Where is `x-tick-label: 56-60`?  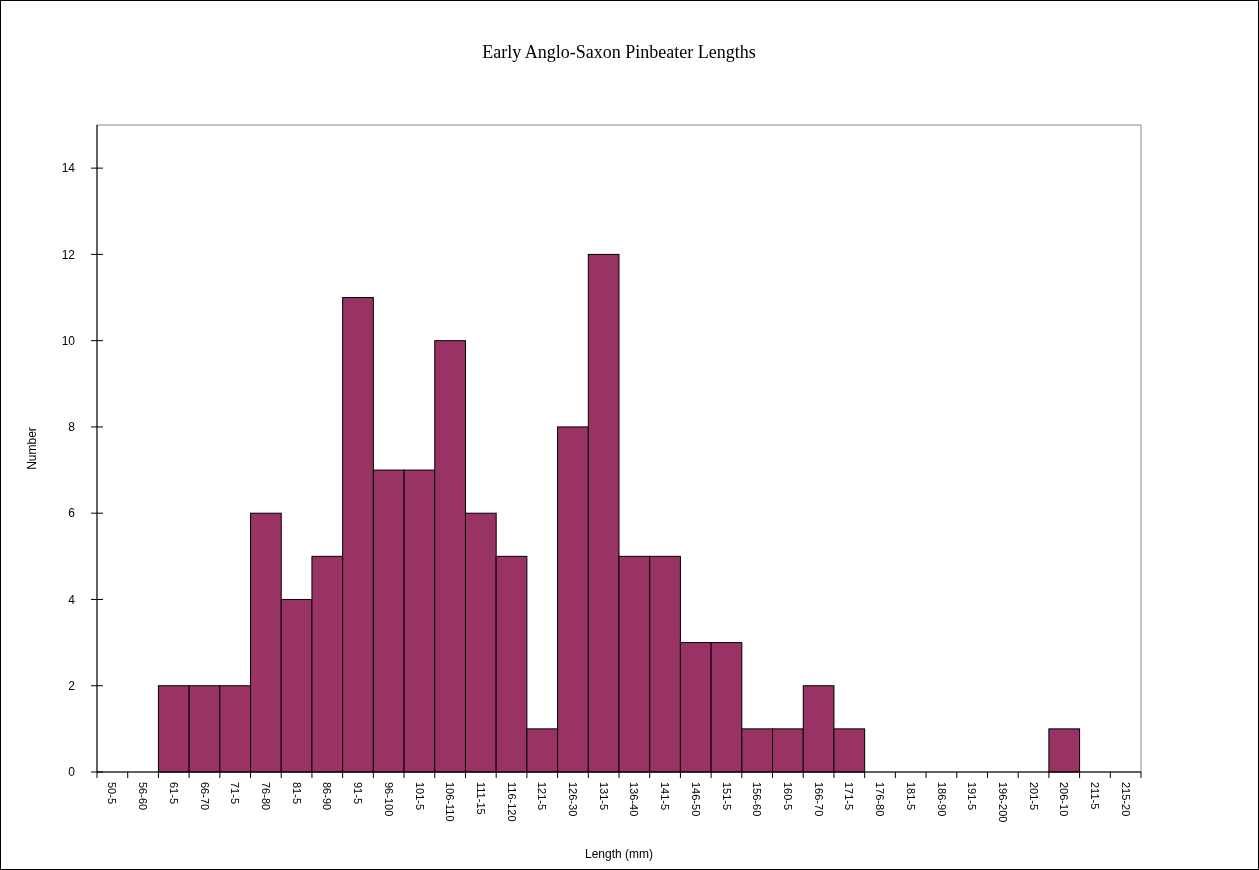
x-tick-label: 56-60 is located at coordinates (143, 796).